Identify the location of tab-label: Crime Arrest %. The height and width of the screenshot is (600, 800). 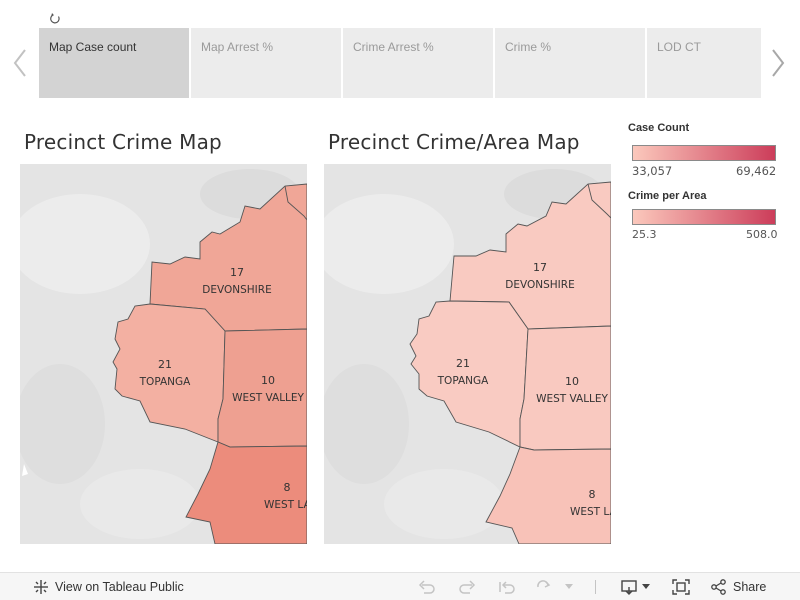
(393, 47).